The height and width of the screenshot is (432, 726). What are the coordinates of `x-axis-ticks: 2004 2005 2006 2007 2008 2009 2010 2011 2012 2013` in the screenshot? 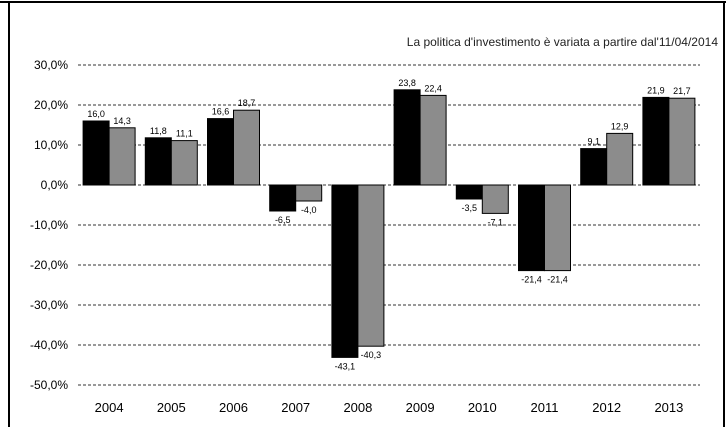 It's located at (389, 407).